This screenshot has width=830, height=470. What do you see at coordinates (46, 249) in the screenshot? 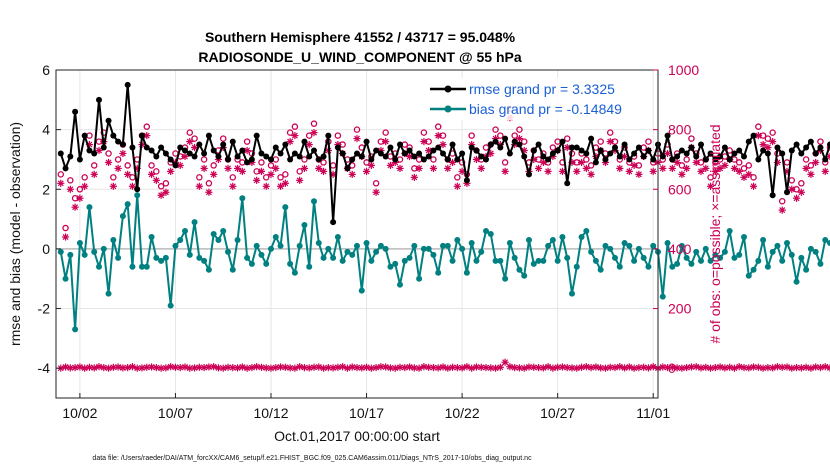
I see `y-tick-label: 0` at bounding box center [46, 249].